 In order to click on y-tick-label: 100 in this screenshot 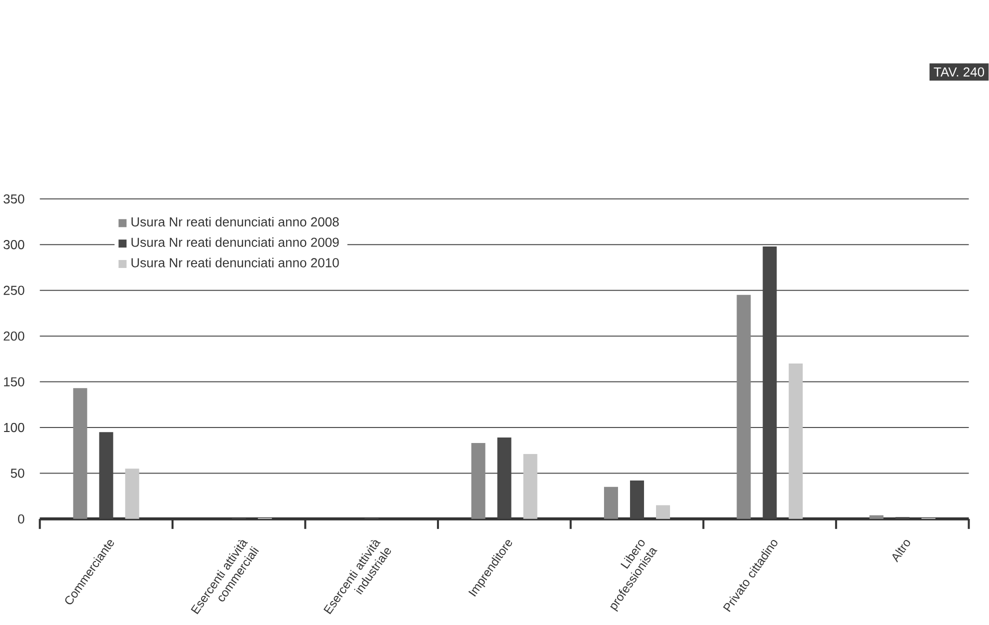, I will do `click(14, 427)`.